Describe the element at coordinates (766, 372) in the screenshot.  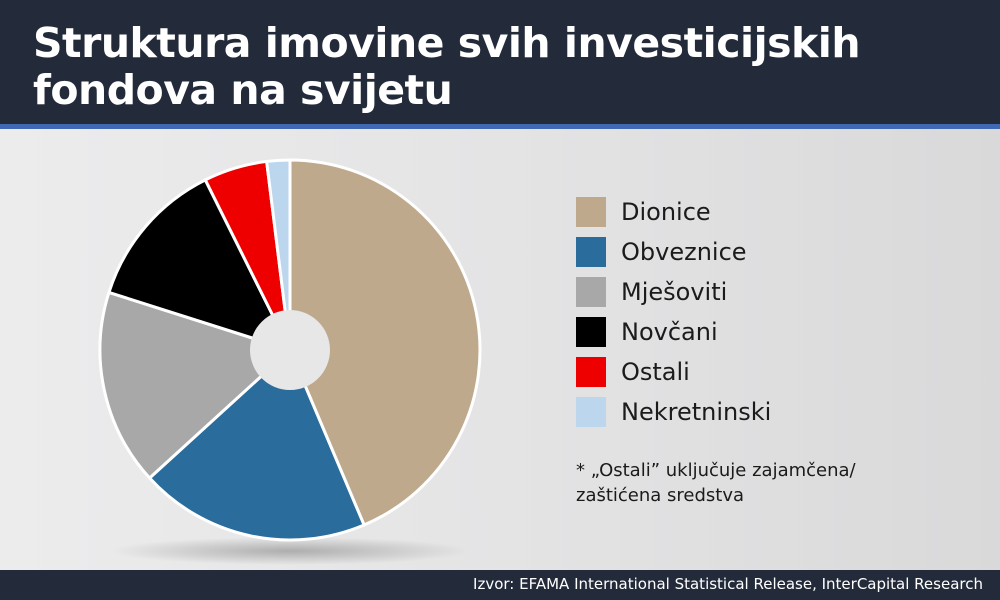
I see `legend-item-ostali: Ostali` at that location.